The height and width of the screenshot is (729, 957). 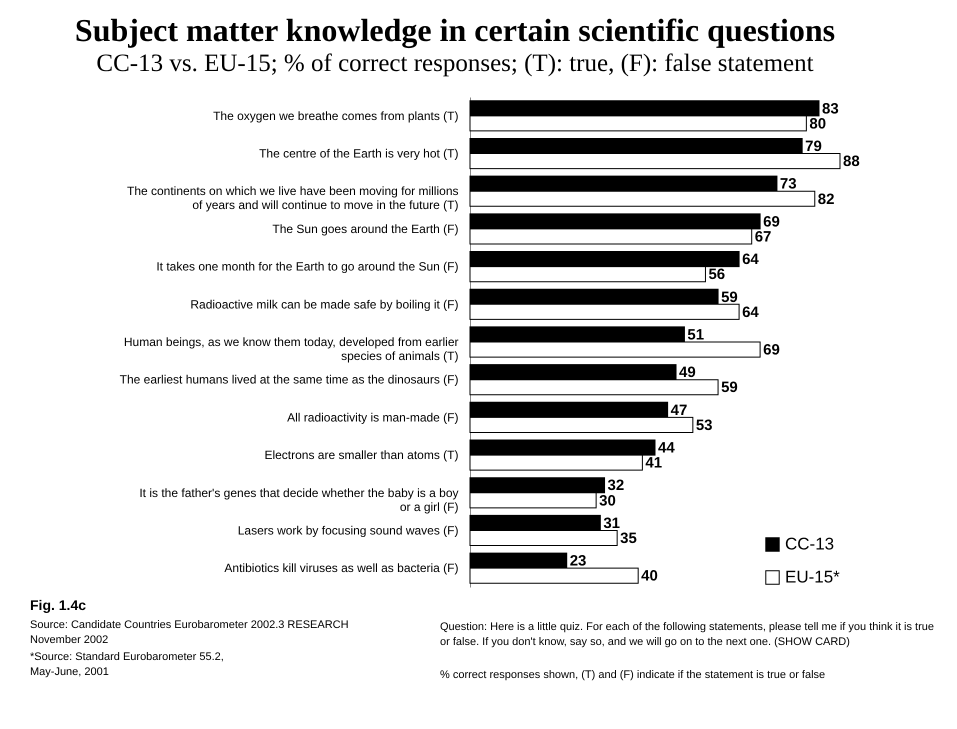 I want to click on legend-label: EU-15*, so click(x=812, y=577).